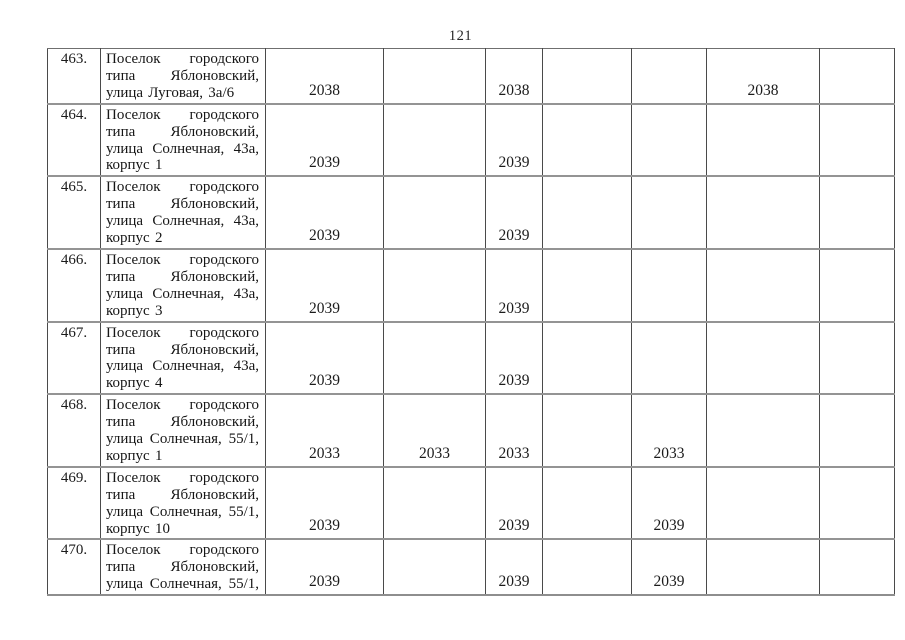 The image size is (905, 640). Describe the element at coordinates (138, 528) in the screenshot. I see `address-line: корпус 10` at that location.